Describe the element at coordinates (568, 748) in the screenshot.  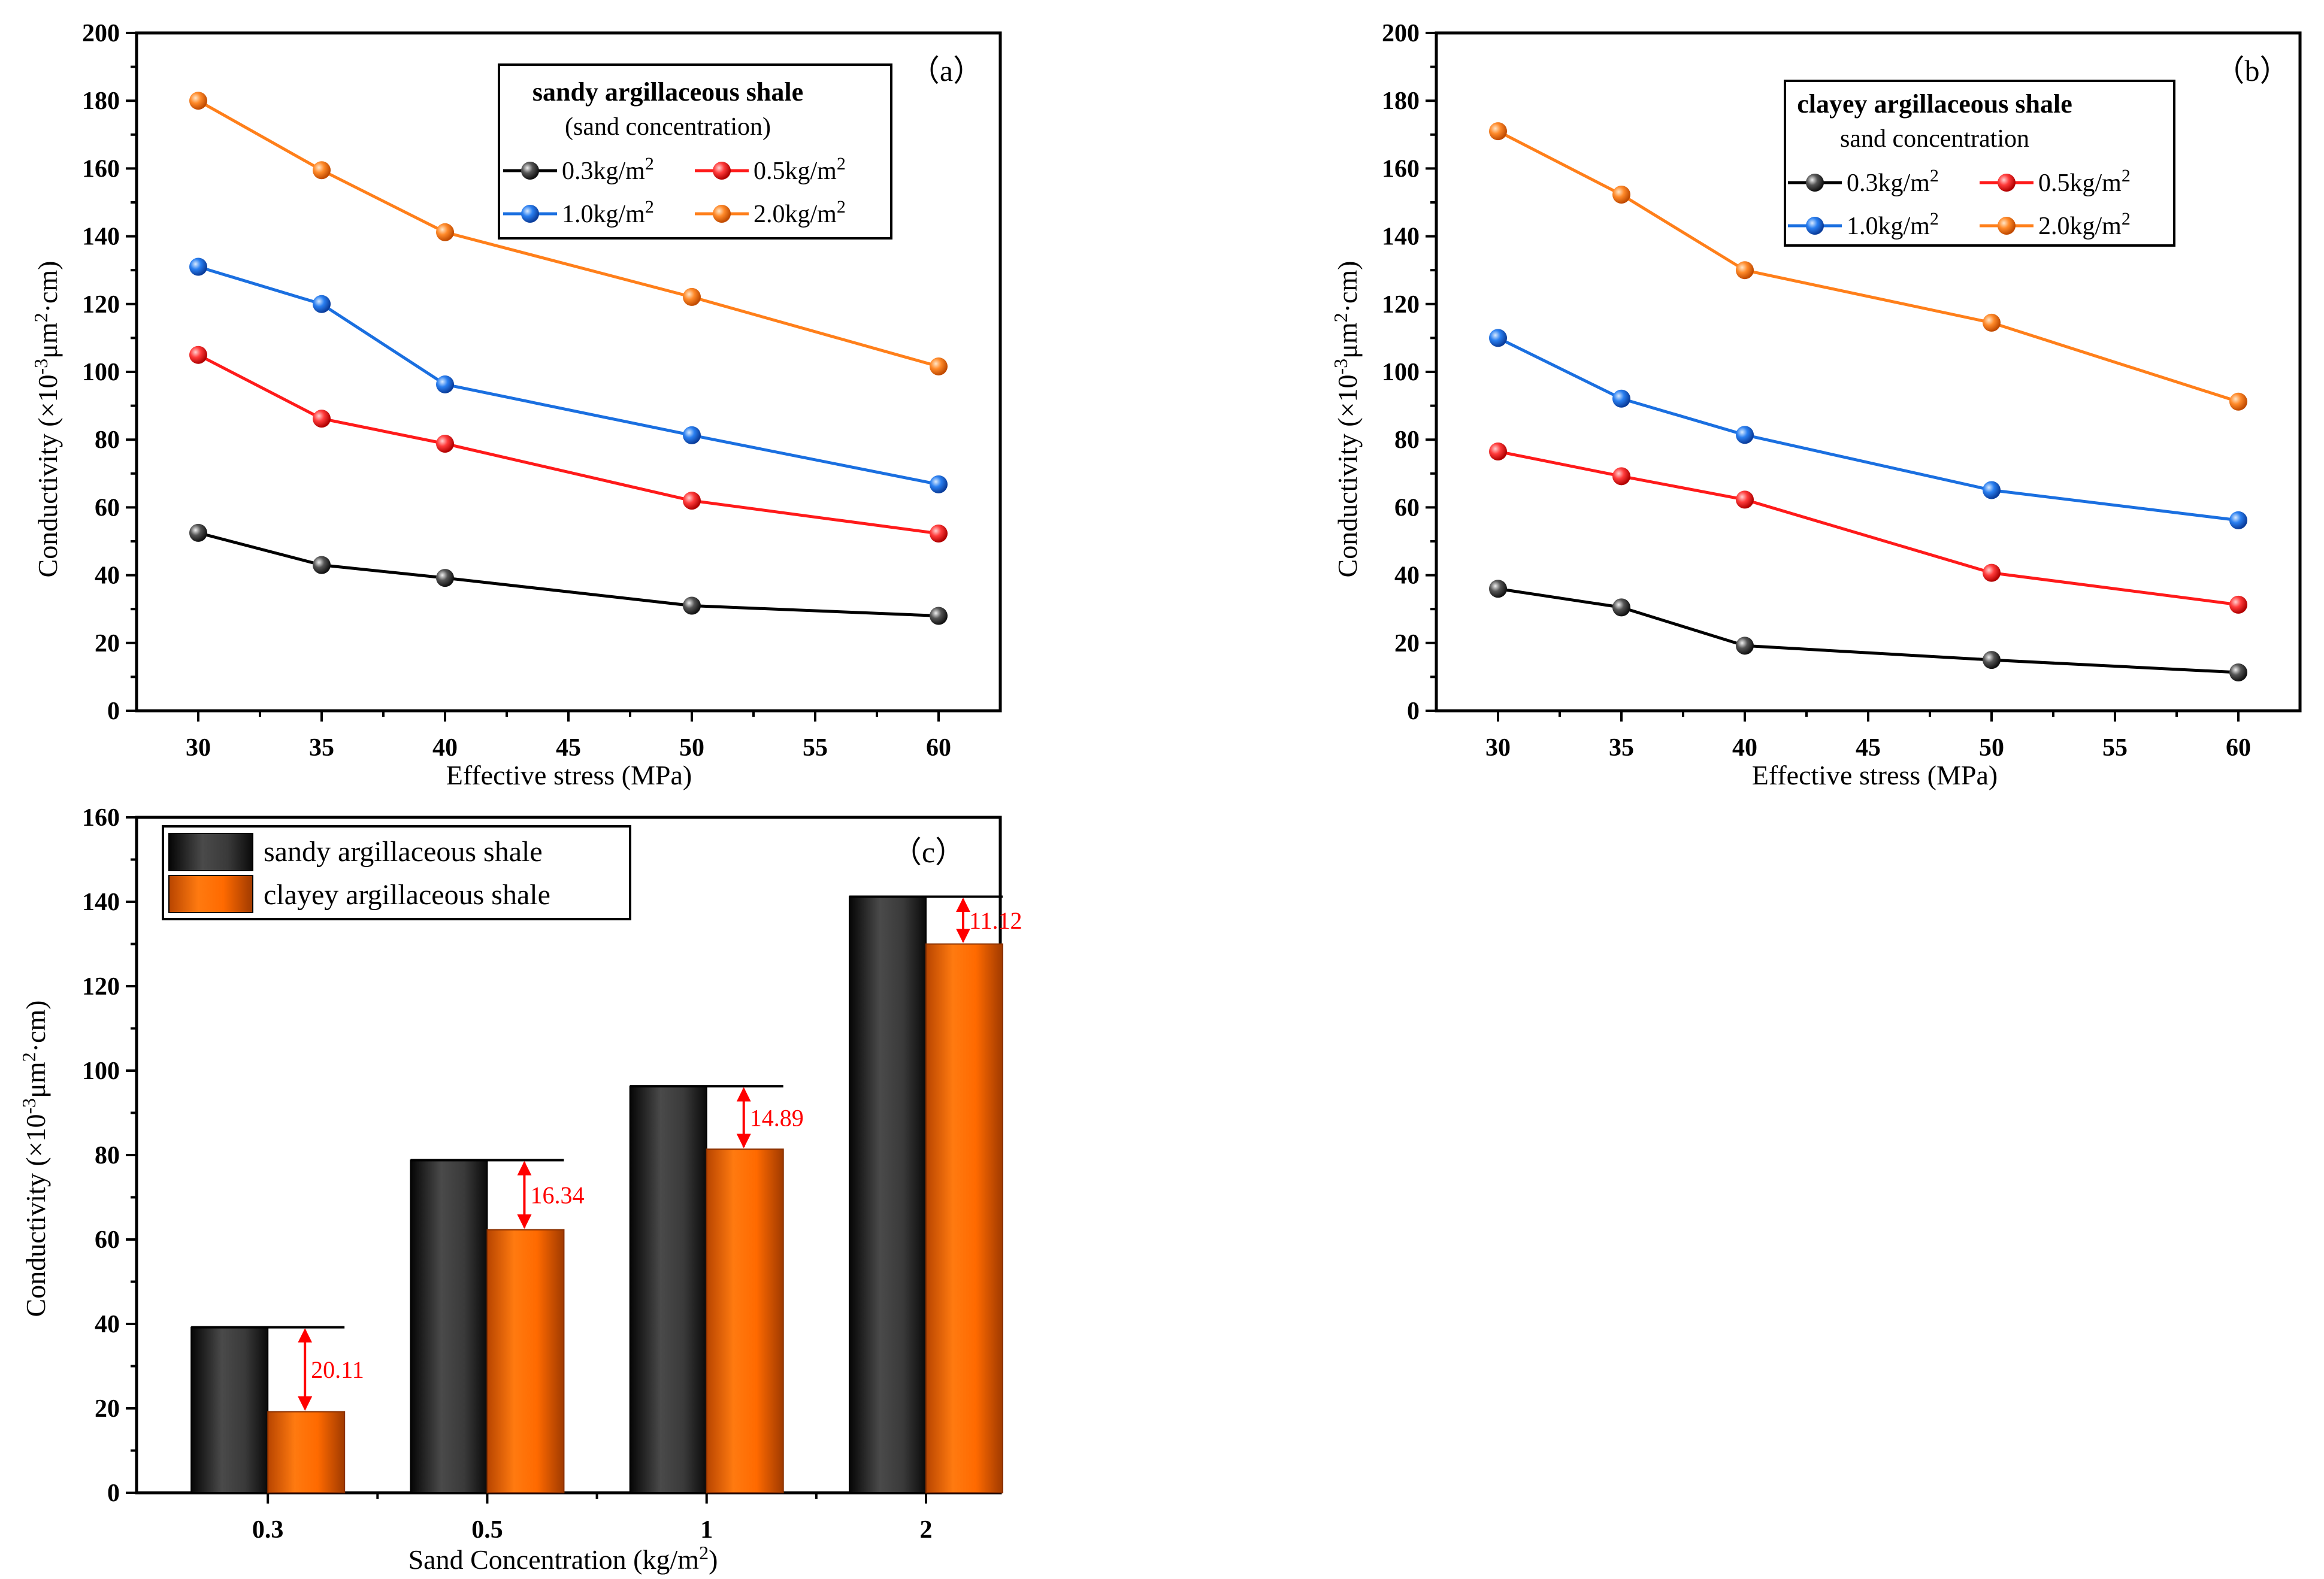
I see `panel-a-x-tick-label: 45` at that location.